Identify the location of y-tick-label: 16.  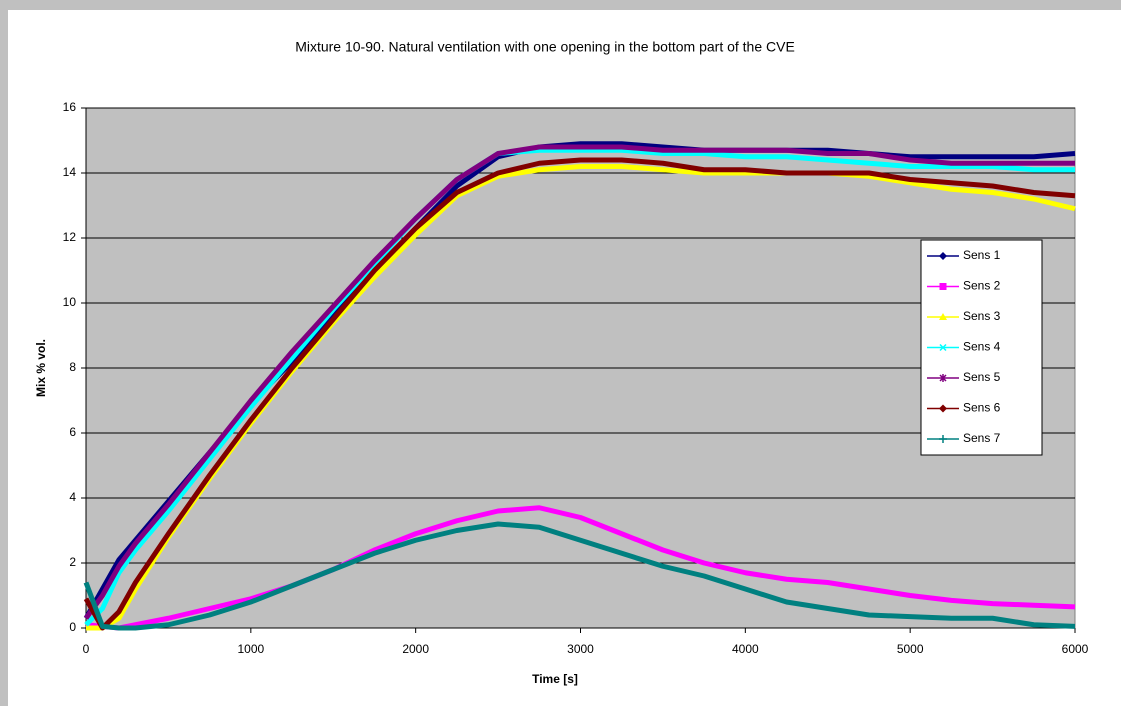
(70, 107).